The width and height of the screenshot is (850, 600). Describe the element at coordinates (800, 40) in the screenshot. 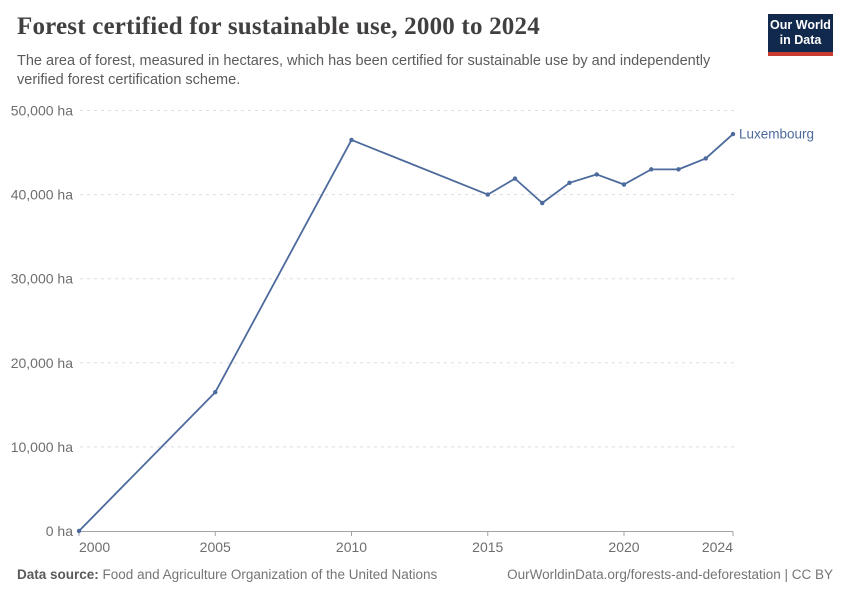

I see `logo-line-2: in Data` at that location.